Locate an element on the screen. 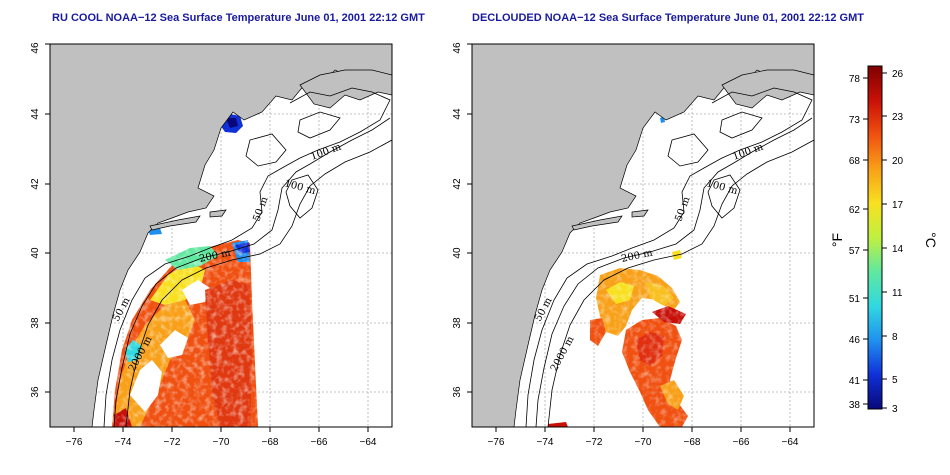 The height and width of the screenshot is (475, 950). celsius-unit-label: °C is located at coordinates (931, 240).